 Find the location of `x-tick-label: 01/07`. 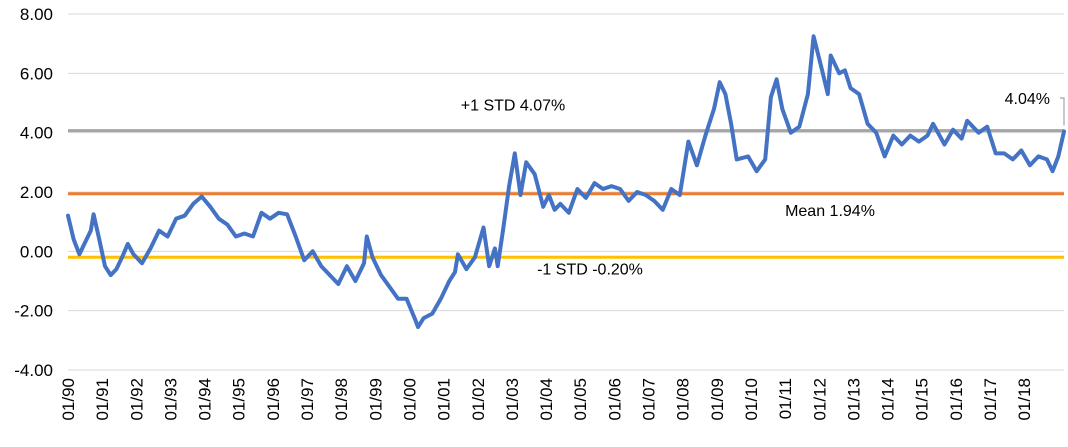

x-tick-label: 01/07 is located at coordinates (649, 399).